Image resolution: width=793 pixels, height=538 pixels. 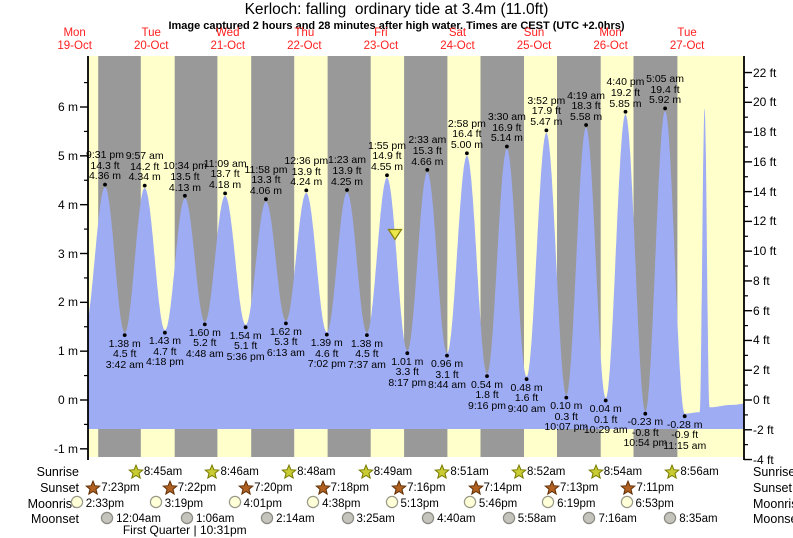 I want to click on high-tide-label-line: 4.13 m, so click(x=184, y=187).